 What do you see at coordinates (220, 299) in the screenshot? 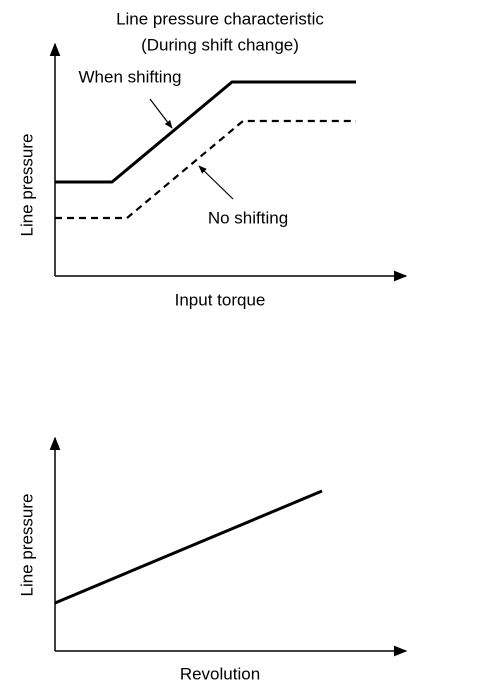
I see `x-axis-label: Input torque` at bounding box center [220, 299].